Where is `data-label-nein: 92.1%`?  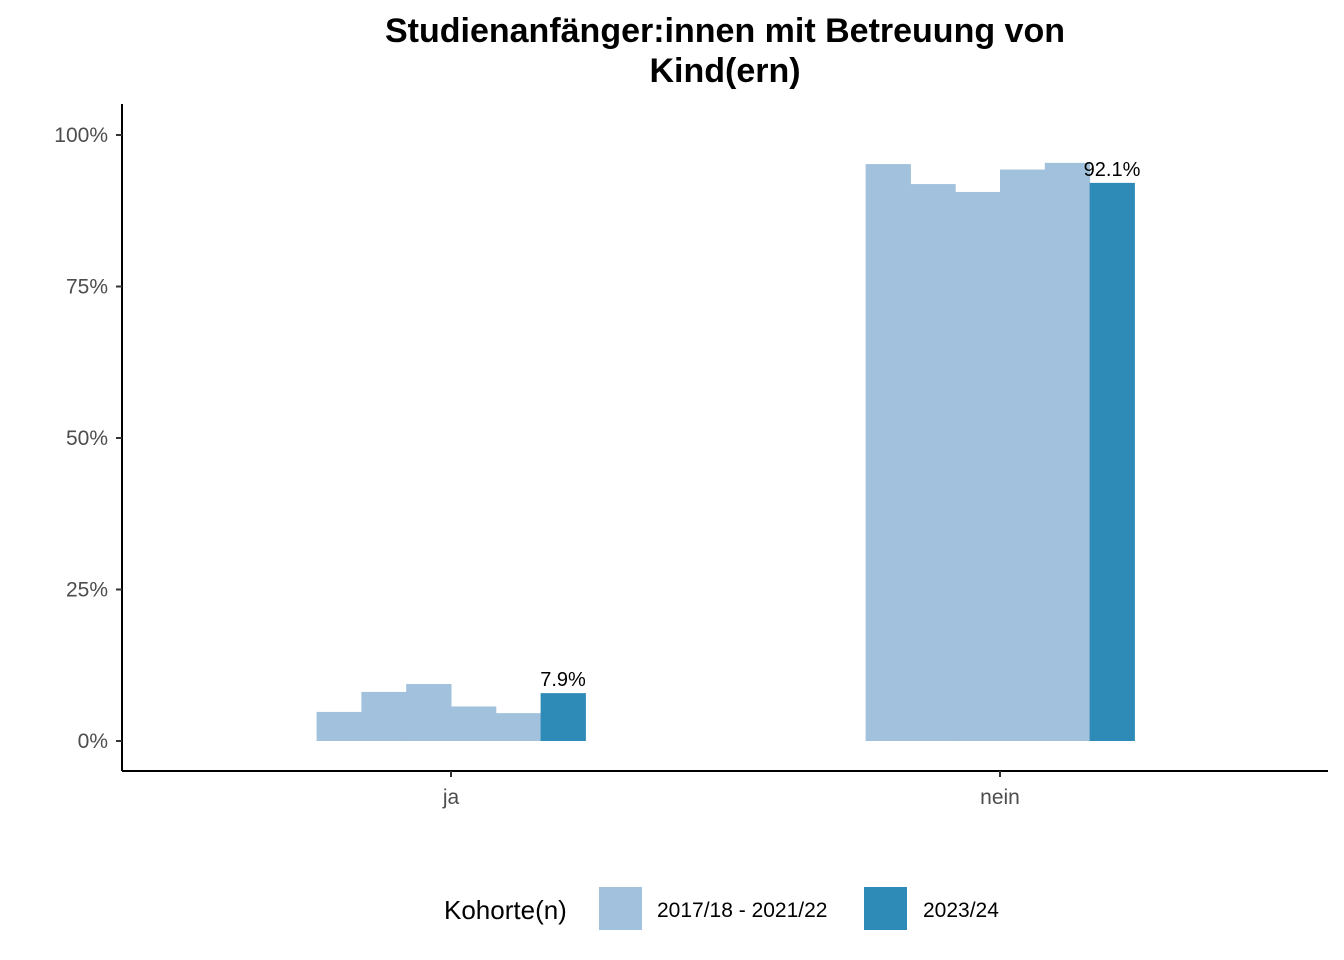 data-label-nein: 92.1% is located at coordinates (1112, 170).